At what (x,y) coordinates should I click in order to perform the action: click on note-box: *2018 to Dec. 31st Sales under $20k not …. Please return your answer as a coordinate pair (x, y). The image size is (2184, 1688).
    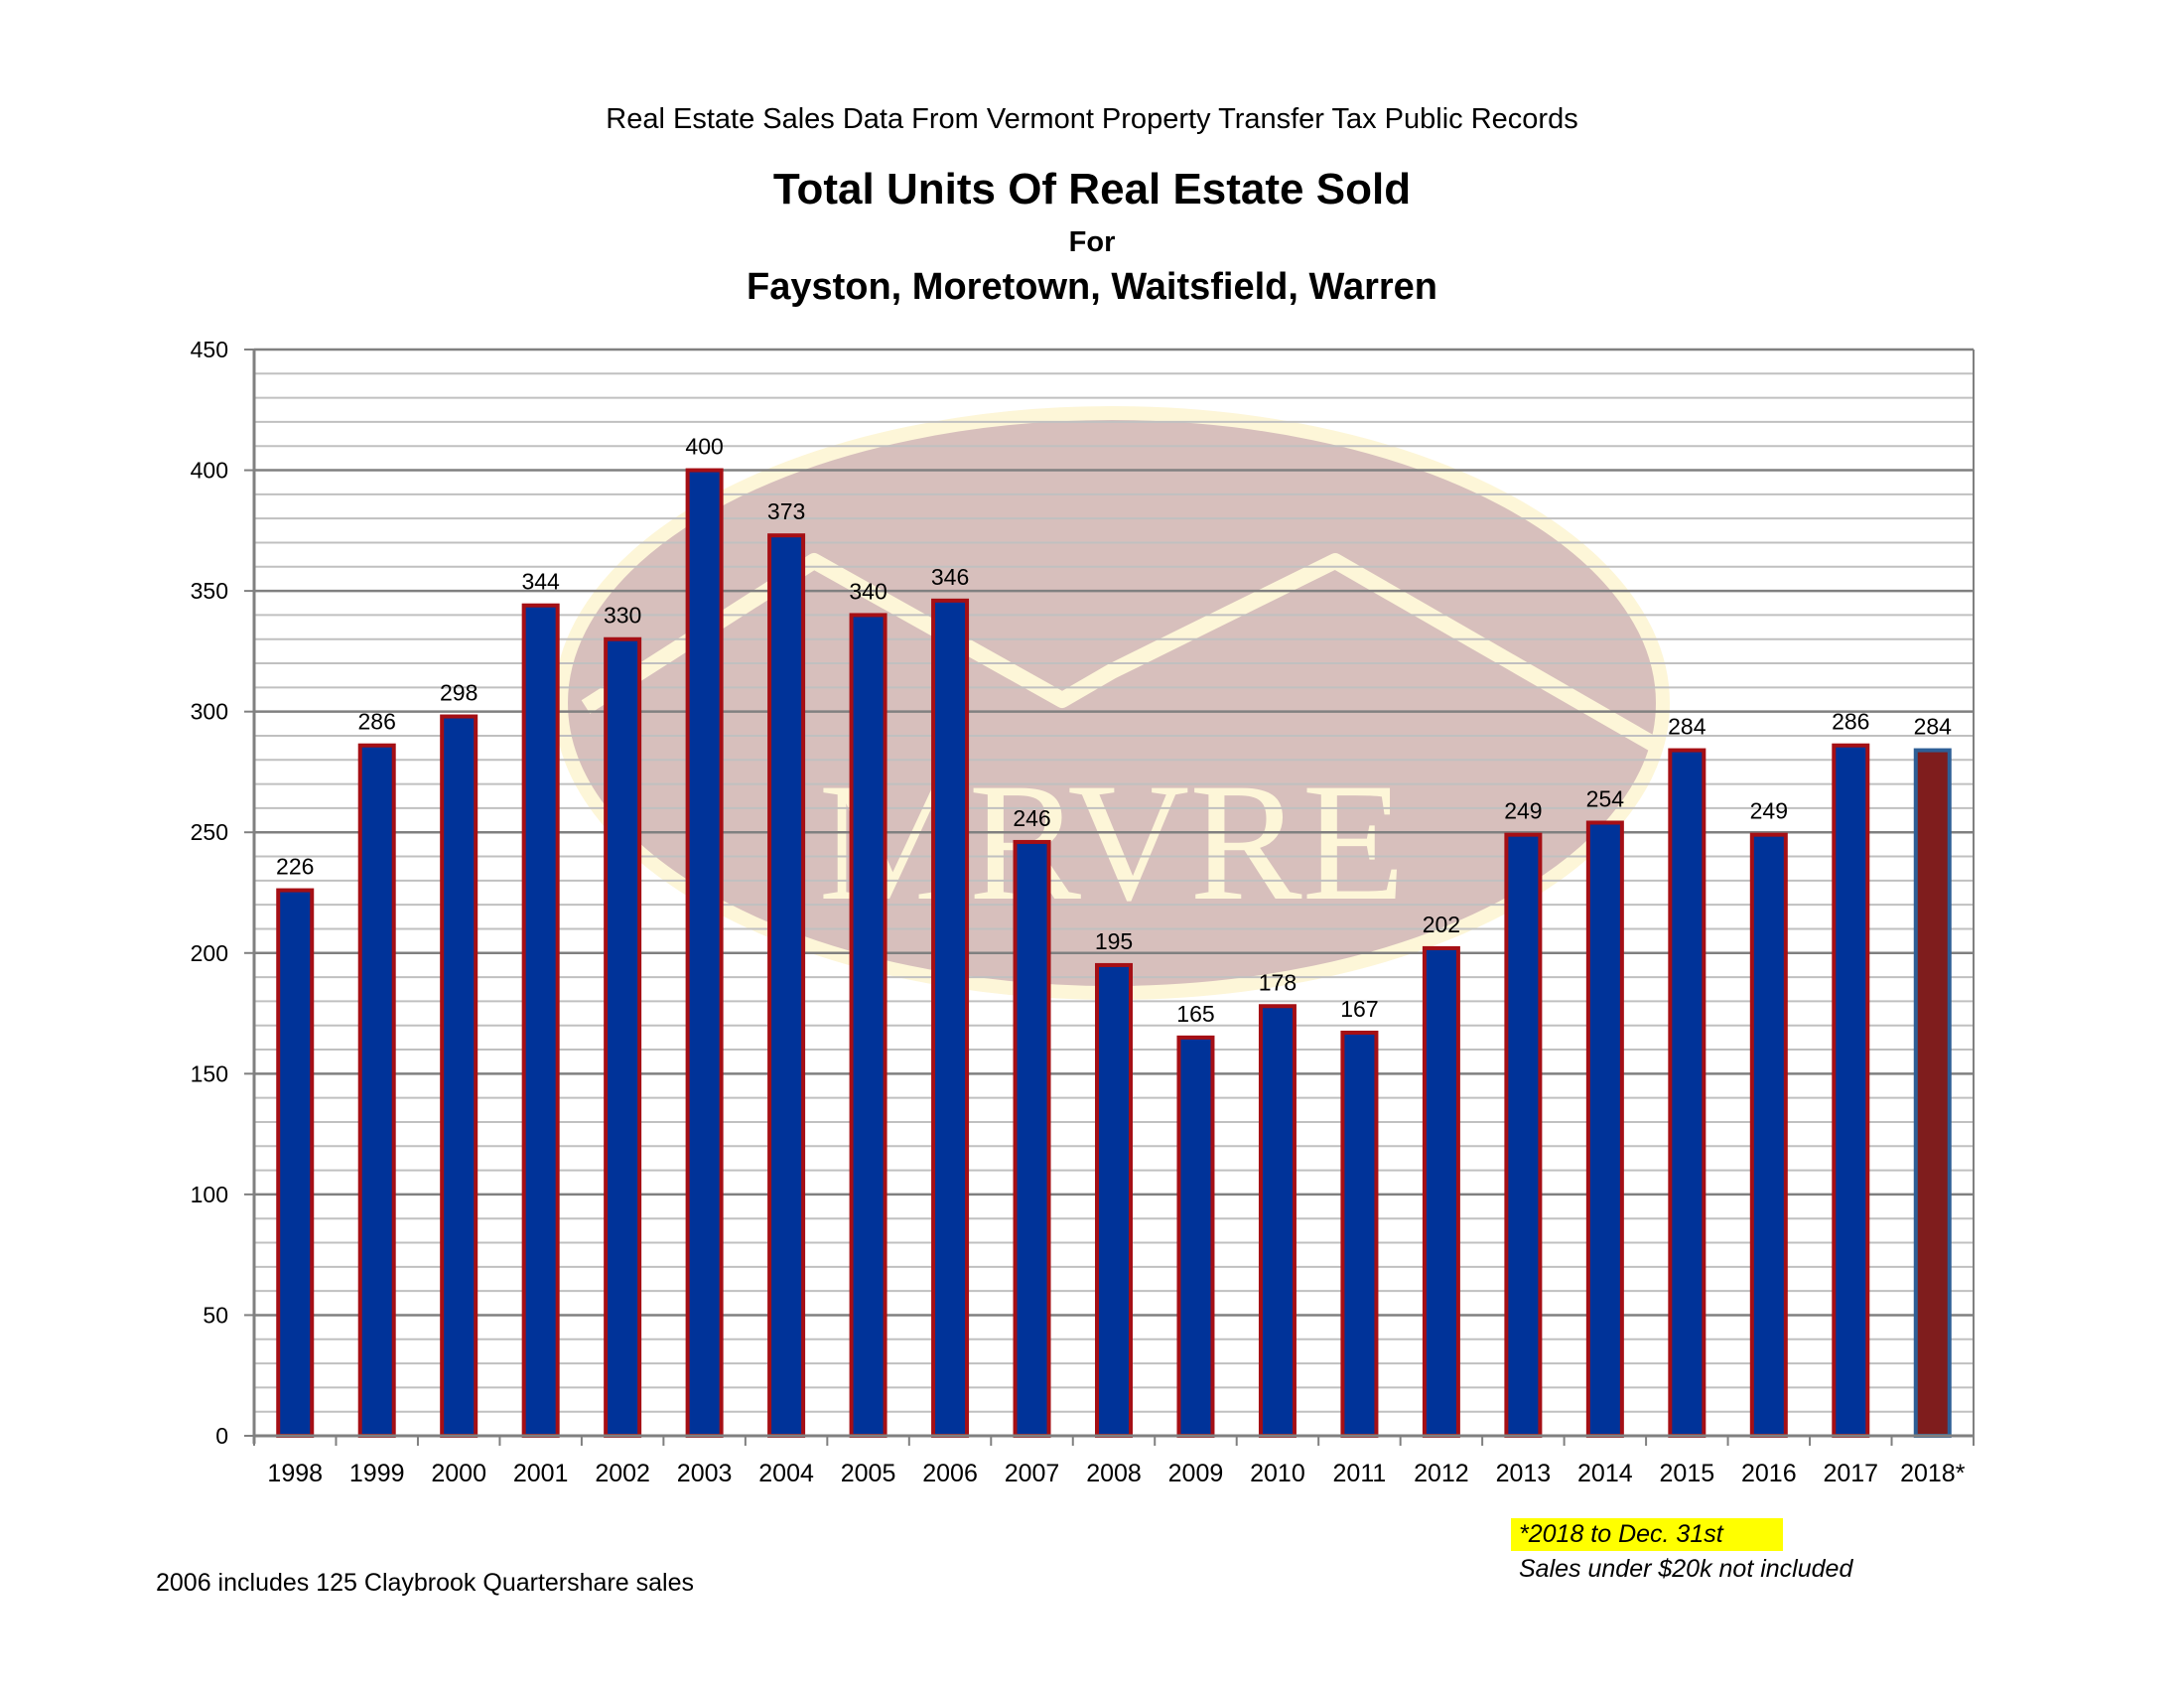
    Looking at the image, I should click on (1681, 1551).